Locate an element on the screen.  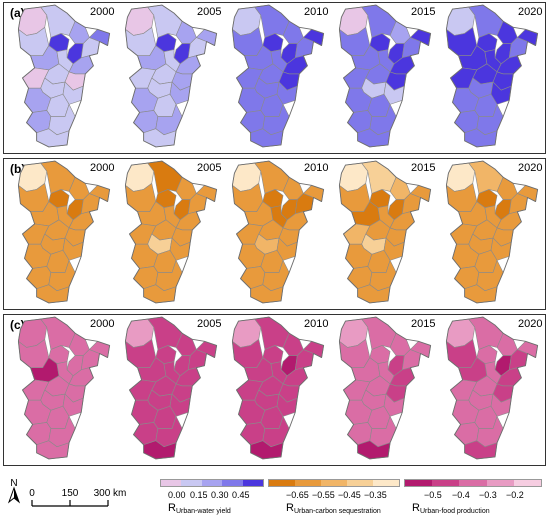
legend-carbon-tick: −0.55 is located at coordinates (323, 495).